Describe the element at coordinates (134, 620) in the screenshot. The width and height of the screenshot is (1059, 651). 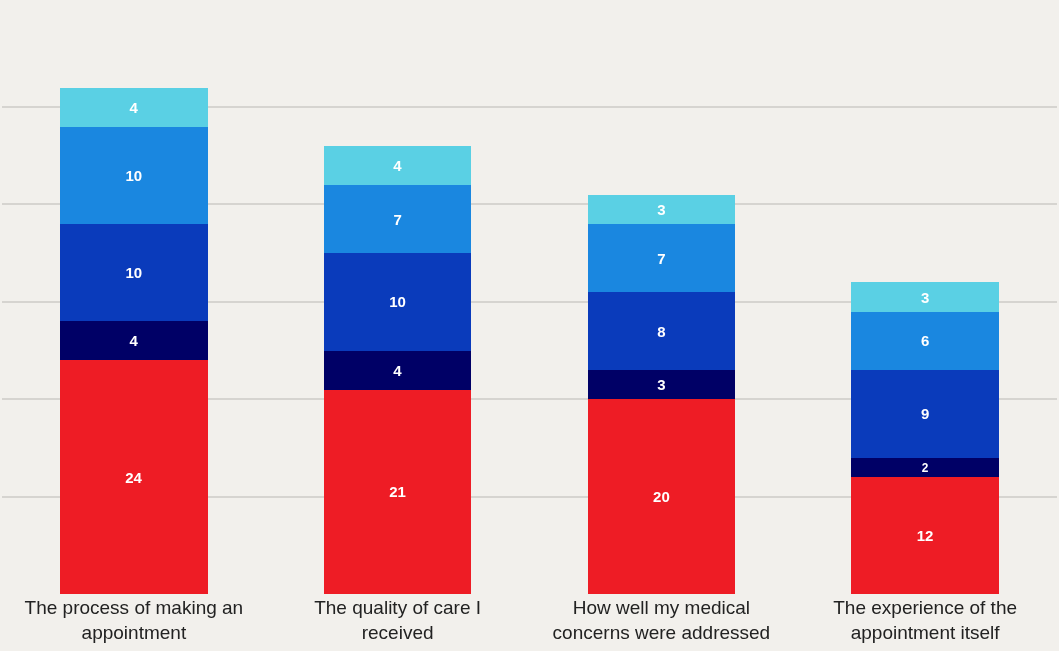
I see `x-tick-label: The process of making an appointment` at that location.